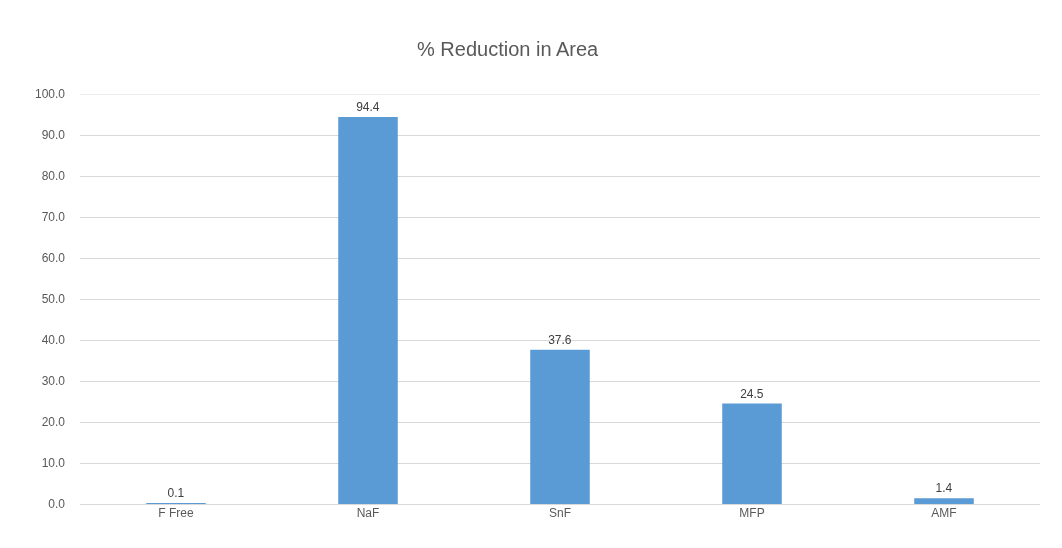  Describe the element at coordinates (53, 422) in the screenshot. I see `y-tick-label: 20.0` at that location.